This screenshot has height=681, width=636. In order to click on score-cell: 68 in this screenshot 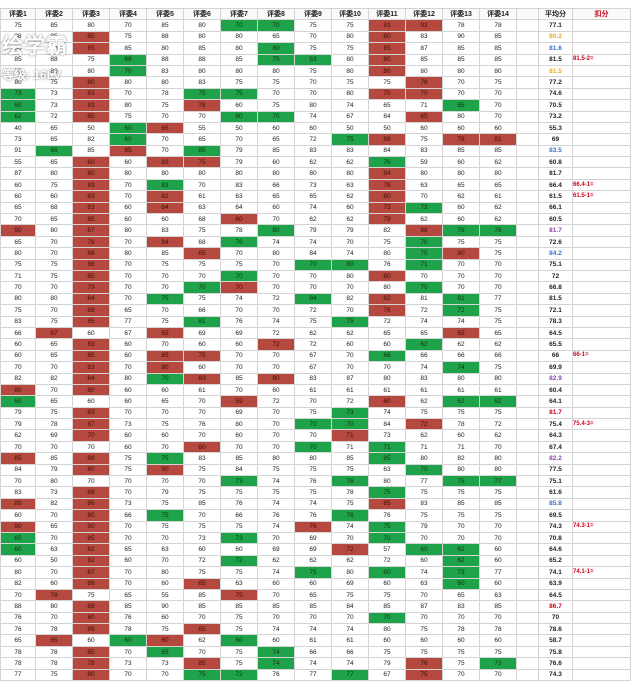, I will do `click(387, 139)`.